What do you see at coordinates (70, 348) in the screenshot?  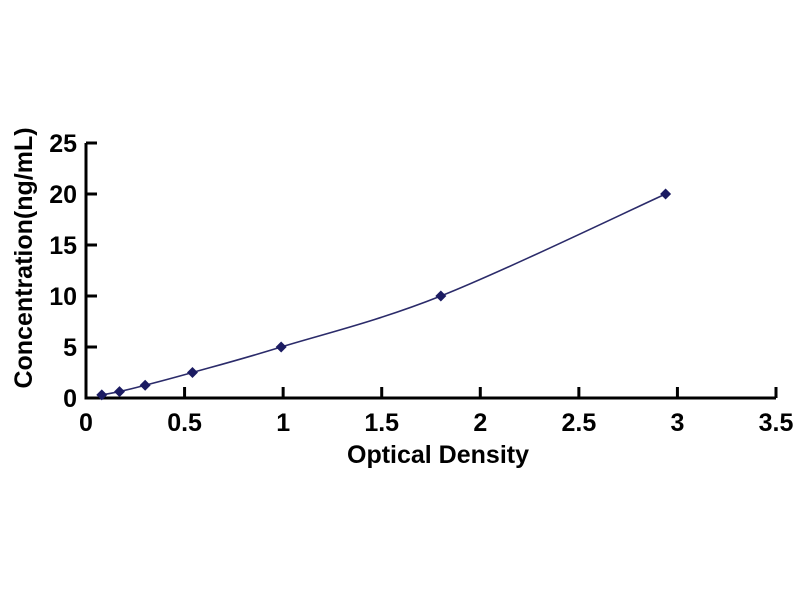 I see `y-tick-label: 5` at bounding box center [70, 348].